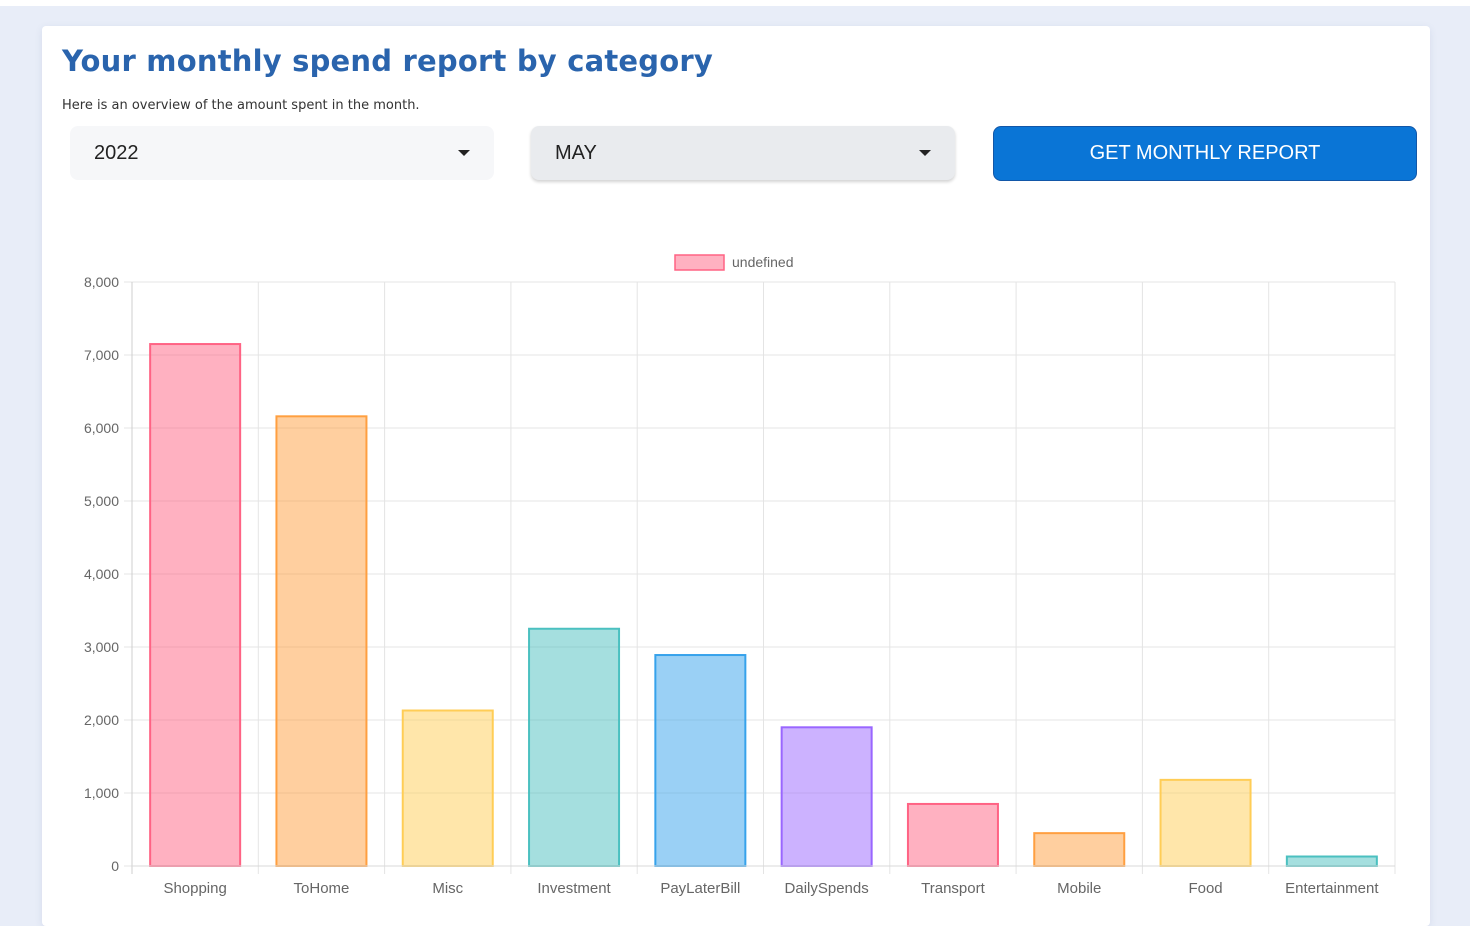  Describe the element at coordinates (1331, 861) in the screenshot. I see `bar-entertainment` at that location.